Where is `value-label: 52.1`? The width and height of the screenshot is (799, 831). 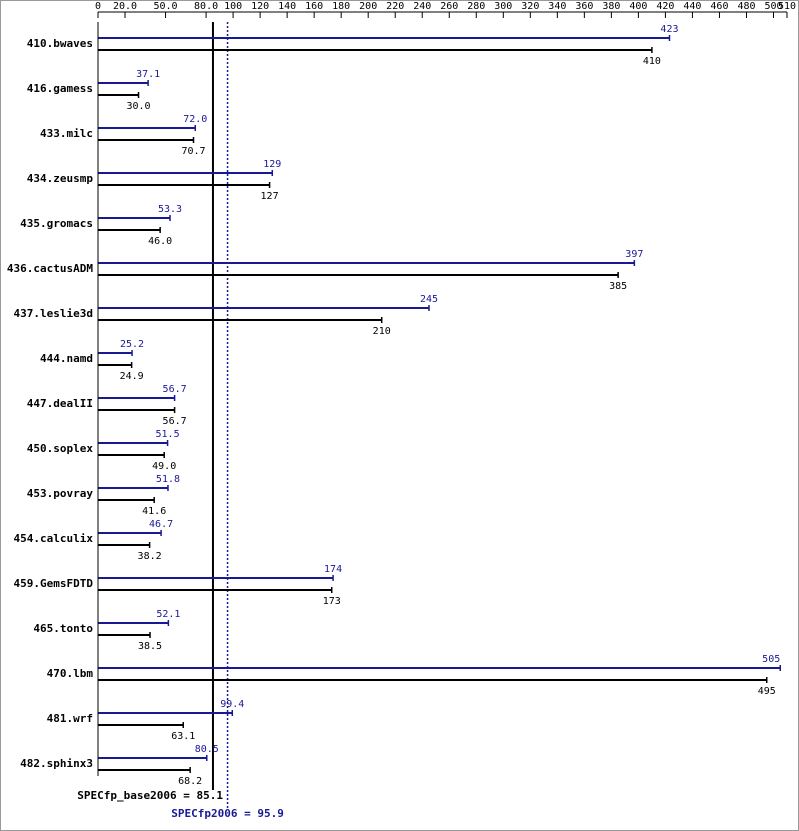
value-label: 52.1 is located at coordinates (168, 614).